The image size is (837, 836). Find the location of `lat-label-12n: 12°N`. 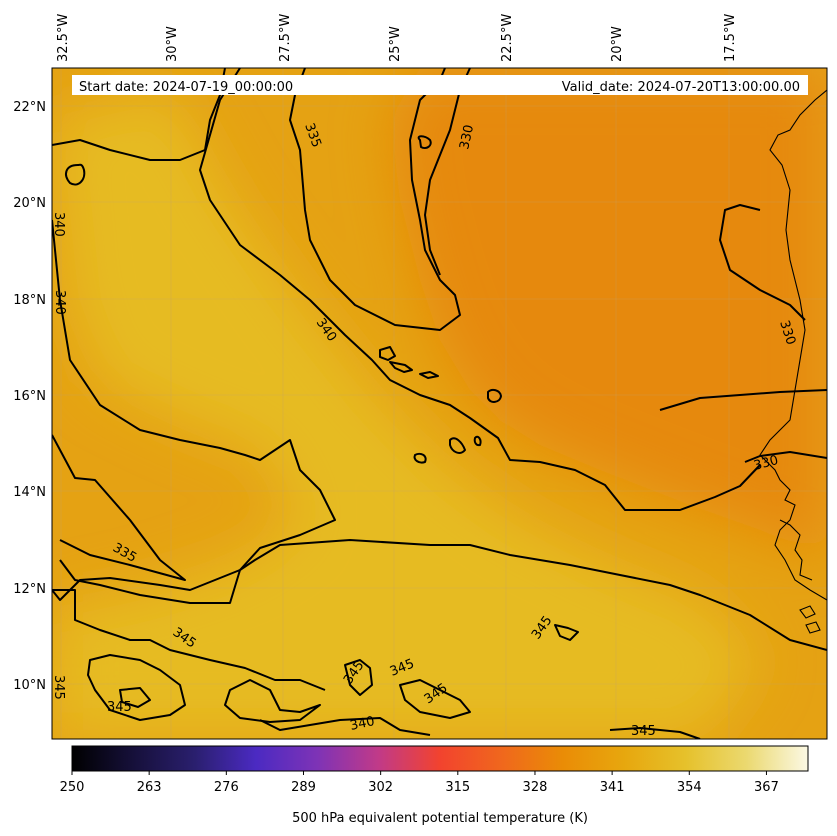

lat-label-12n: 12°N is located at coordinates (29, 589).